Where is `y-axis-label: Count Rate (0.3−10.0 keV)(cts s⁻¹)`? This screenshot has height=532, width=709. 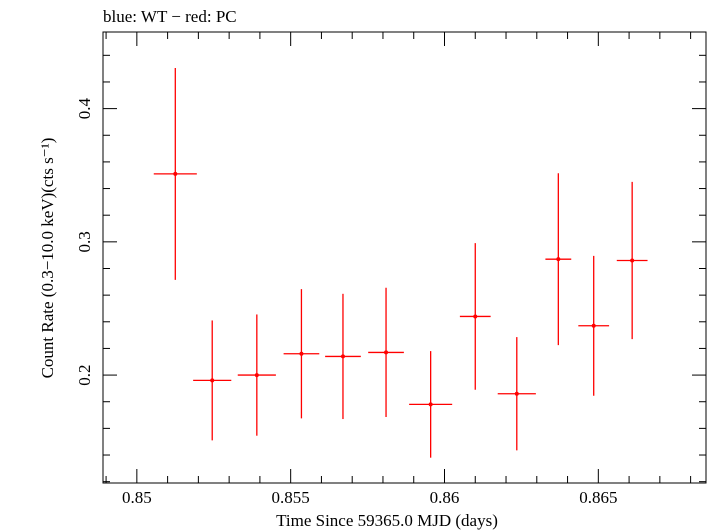 y-axis-label: Count Rate (0.3−10.0 keV)(cts s⁻¹) is located at coordinates (47, 258).